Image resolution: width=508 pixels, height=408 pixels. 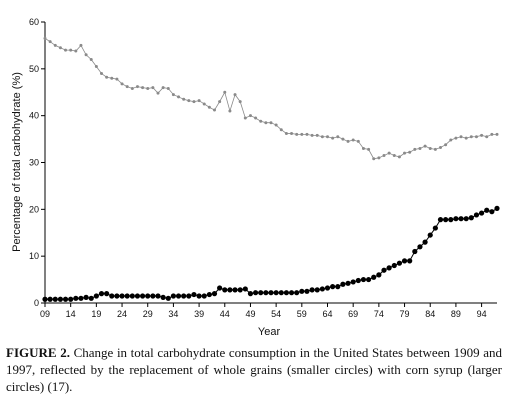 I want to click on x-tick-label: 74, so click(x=379, y=314).